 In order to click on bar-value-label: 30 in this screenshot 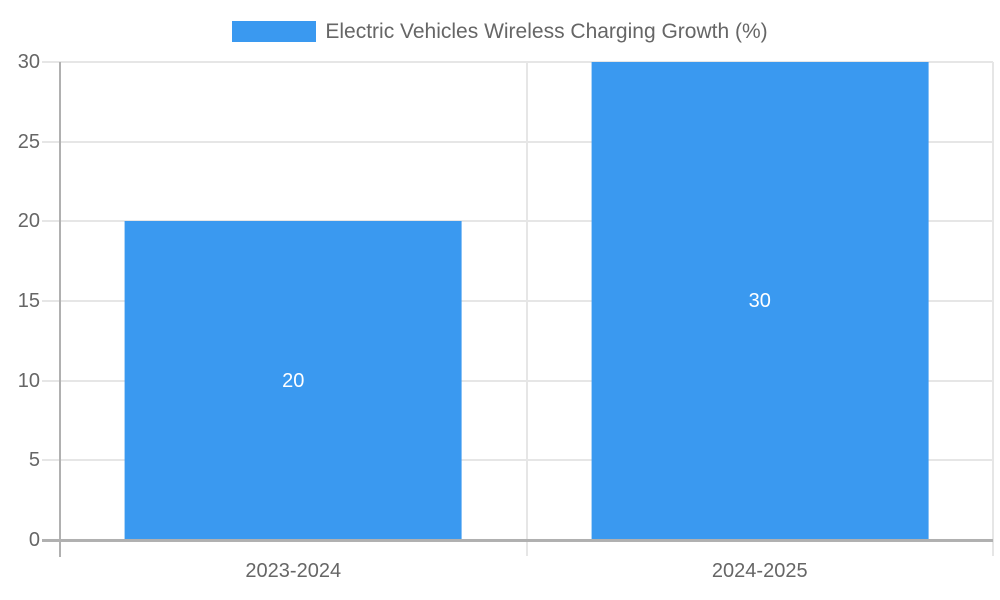, I will do `click(759, 301)`.